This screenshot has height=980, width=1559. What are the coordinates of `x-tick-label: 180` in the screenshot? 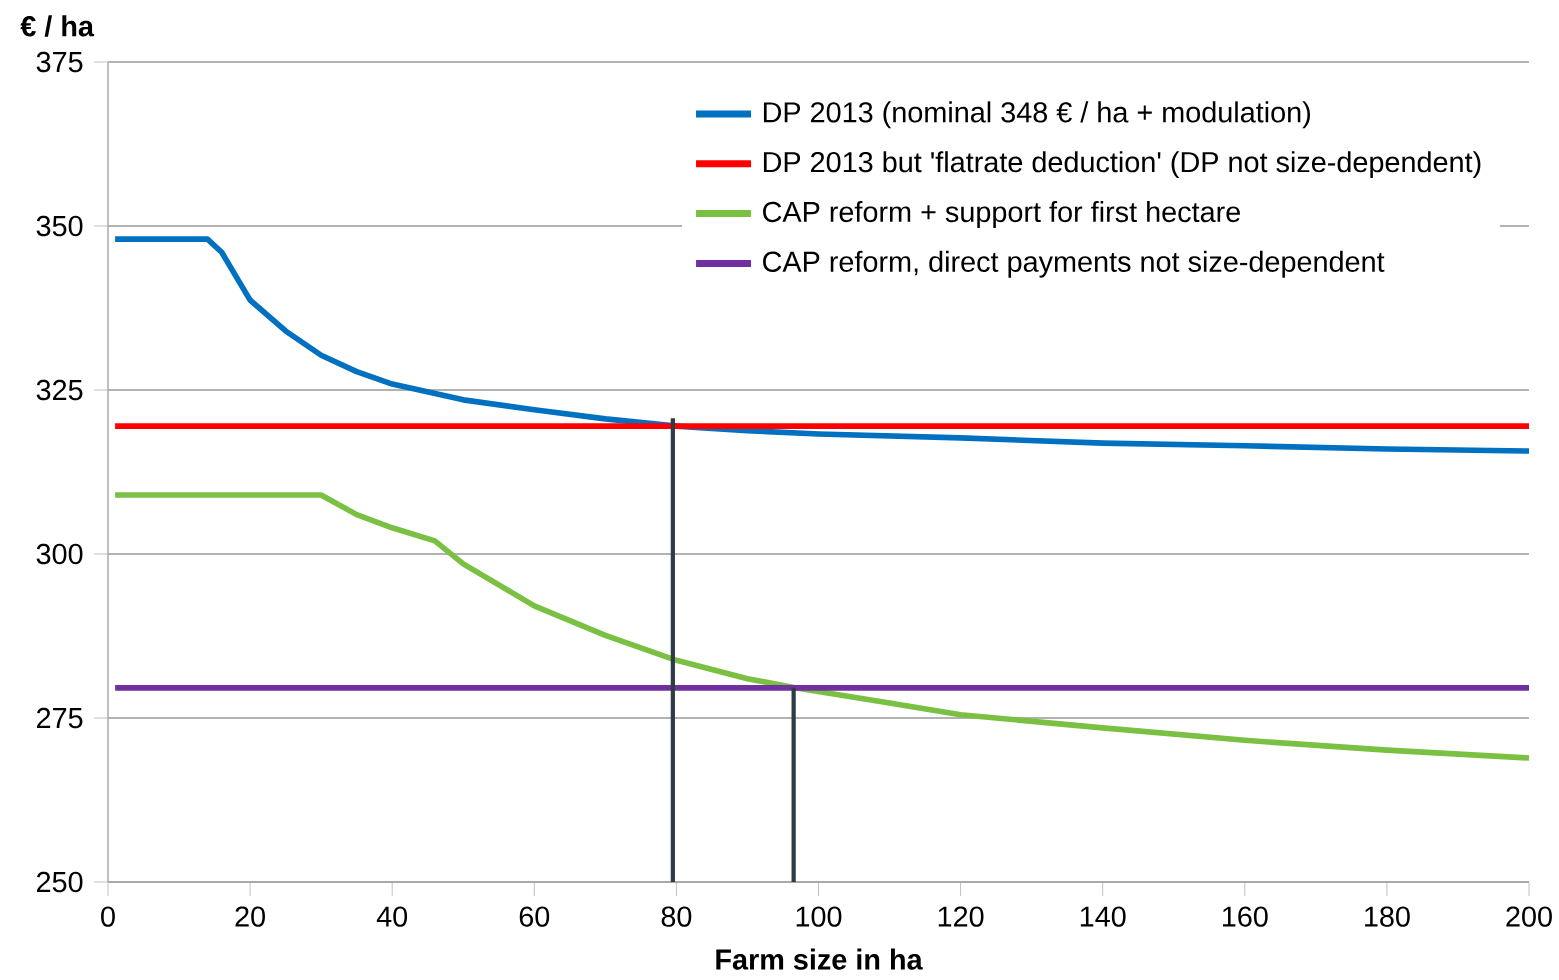 It's located at (1387, 916).